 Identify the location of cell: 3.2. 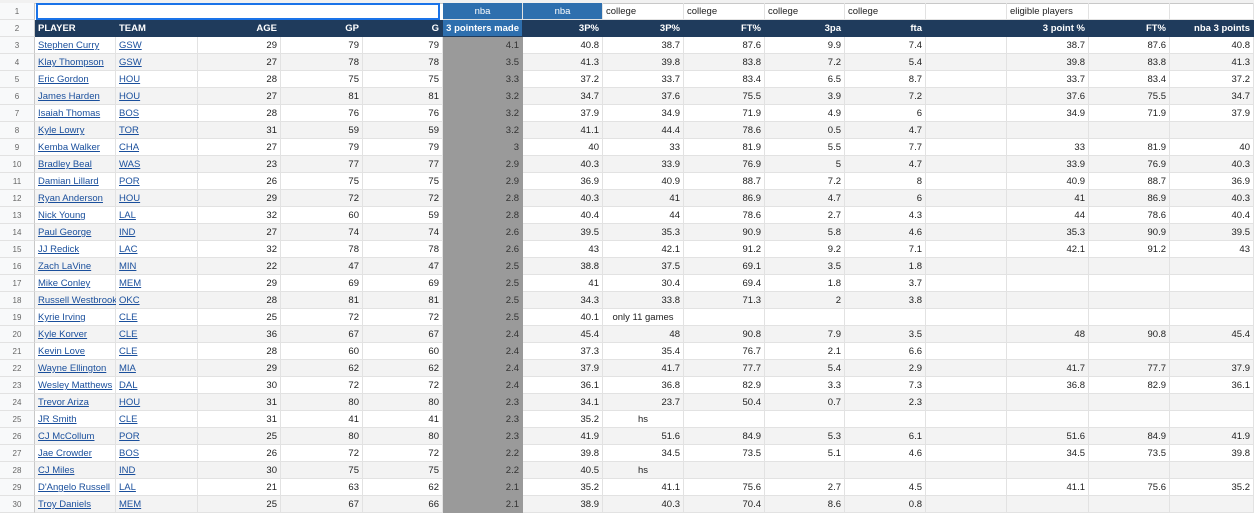
(483, 113).